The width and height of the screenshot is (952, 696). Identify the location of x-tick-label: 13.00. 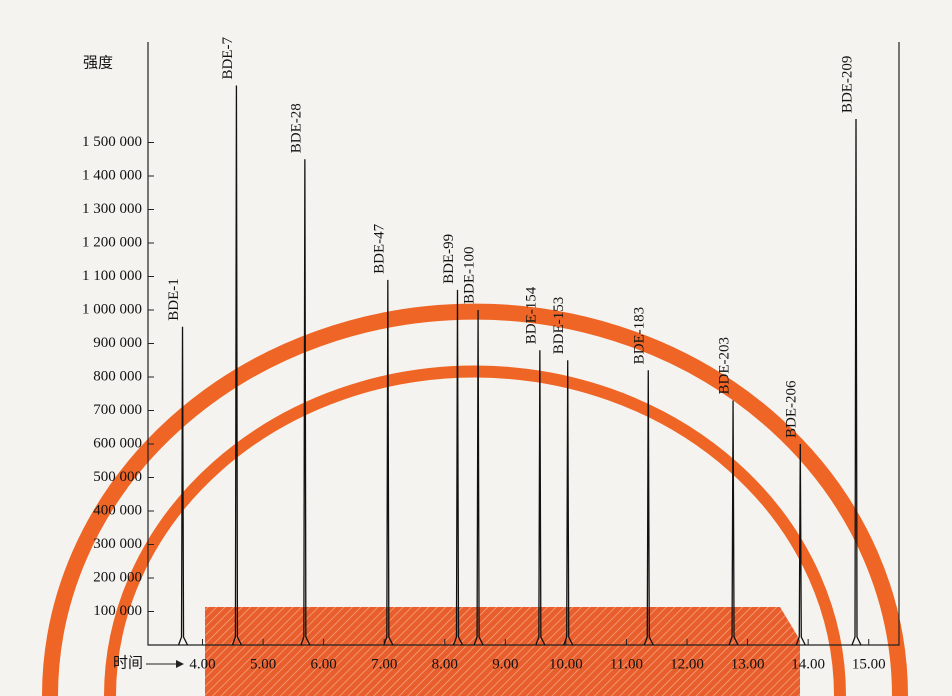
(748, 664).